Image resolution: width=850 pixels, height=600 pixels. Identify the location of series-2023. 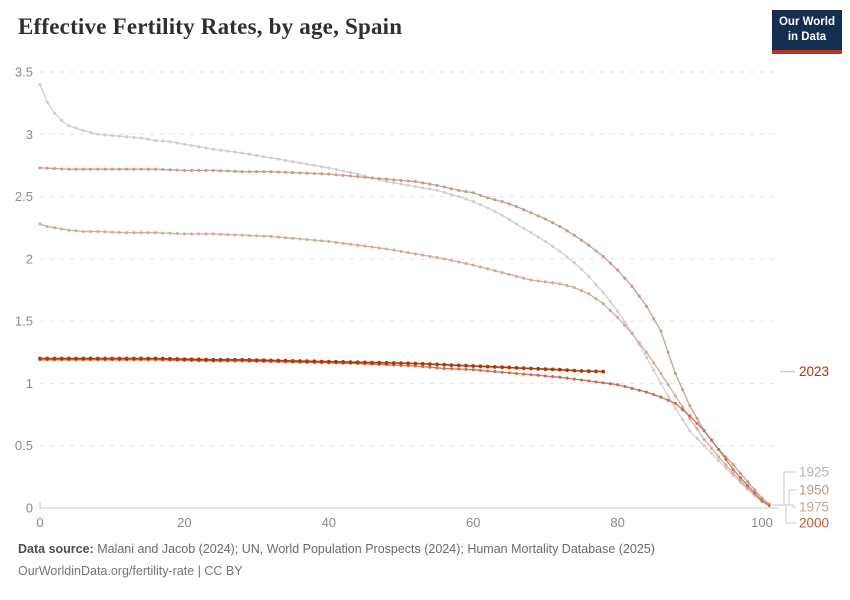
(322, 365).